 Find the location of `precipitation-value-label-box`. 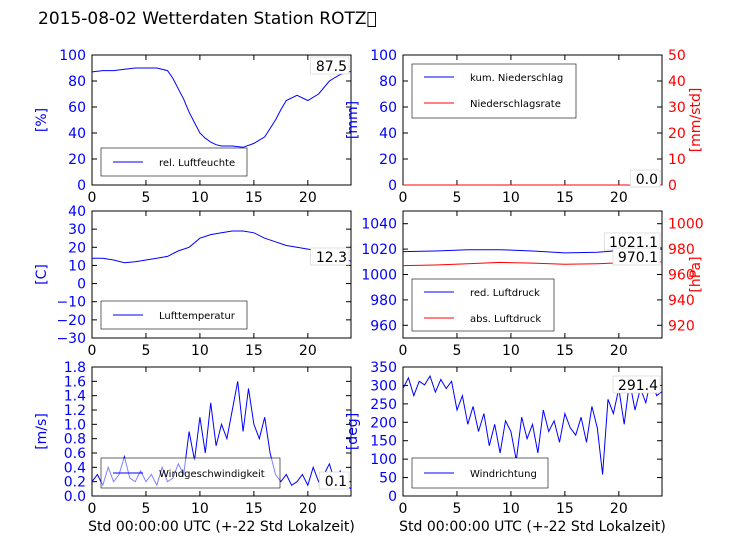

precipitation-value-label-box is located at coordinates (645, 178).